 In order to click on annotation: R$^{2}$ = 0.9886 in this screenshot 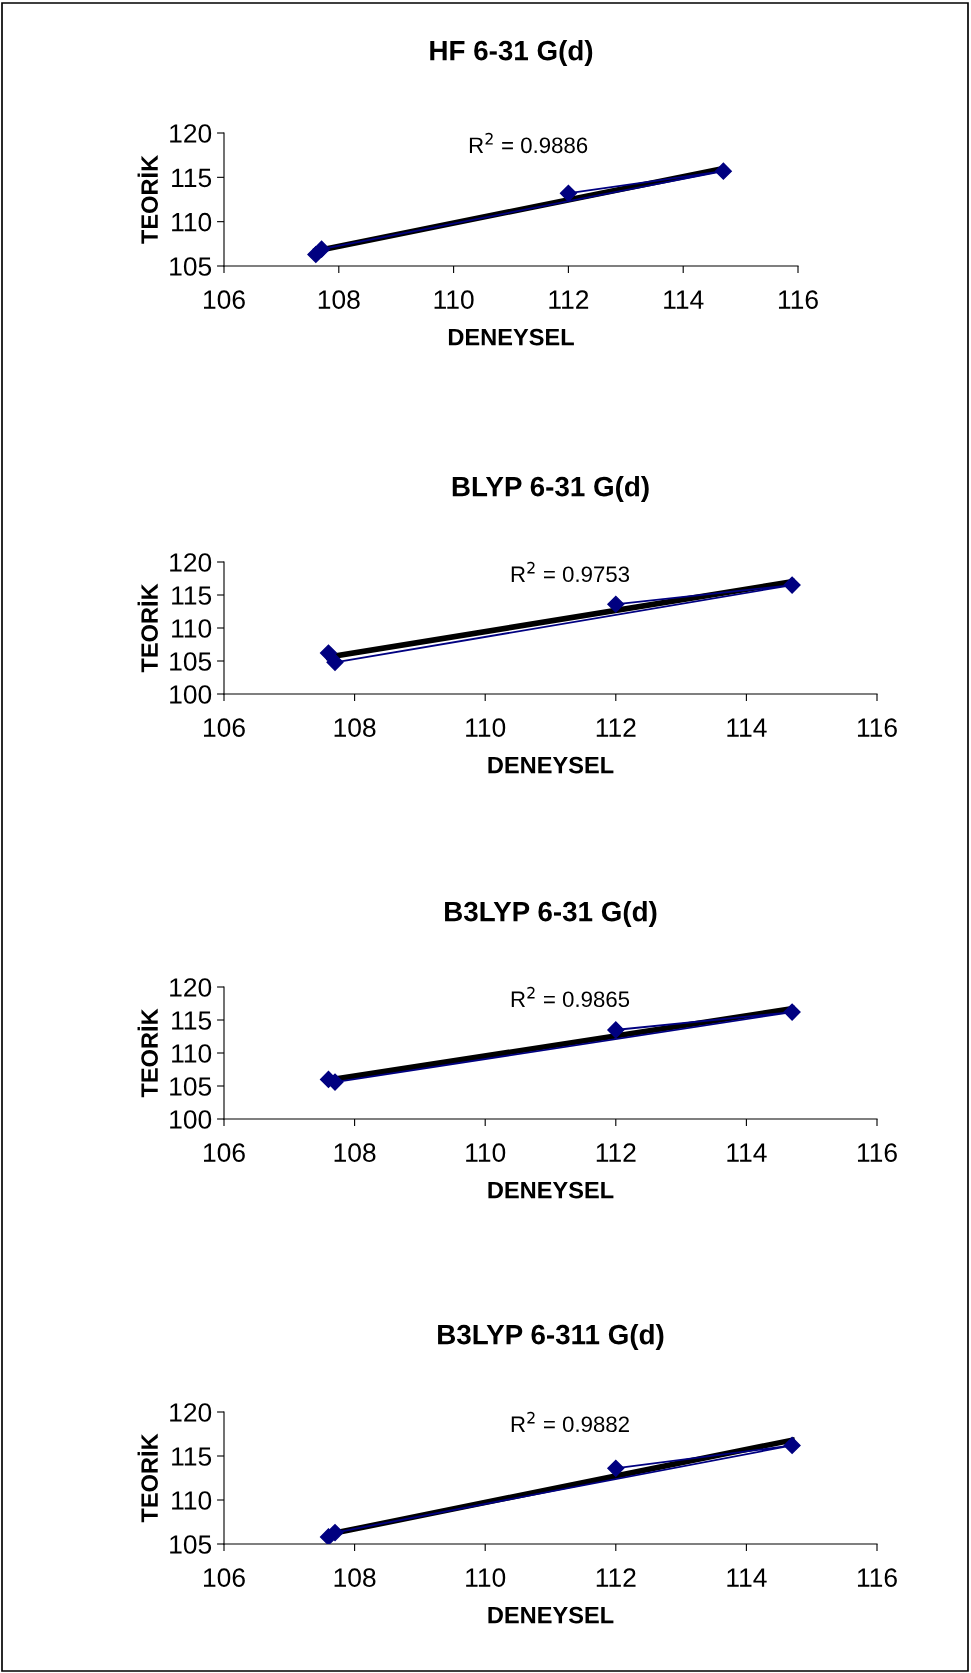, I will do `click(528, 143)`.